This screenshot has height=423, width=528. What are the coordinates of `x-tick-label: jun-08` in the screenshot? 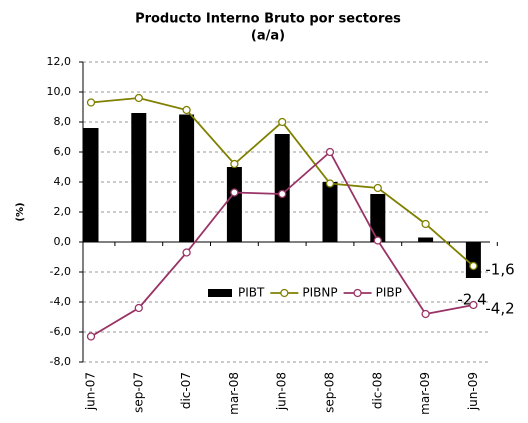 It's located at (282, 391).